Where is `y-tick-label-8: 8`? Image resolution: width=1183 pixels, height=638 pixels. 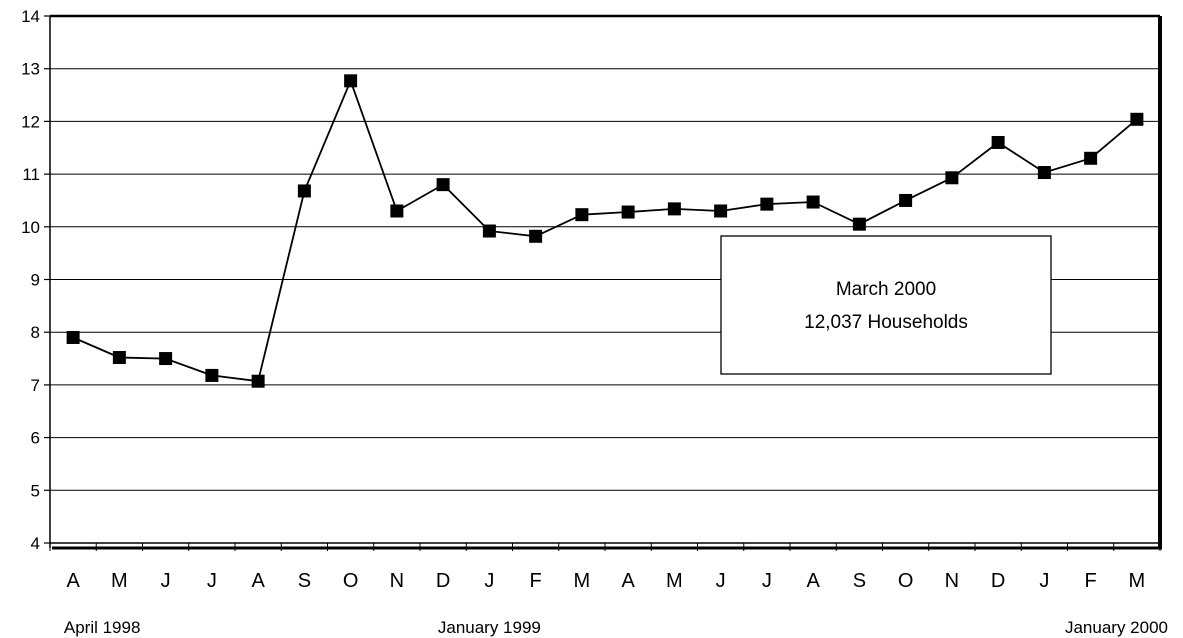 y-tick-label-8: 8 is located at coordinates (35, 332).